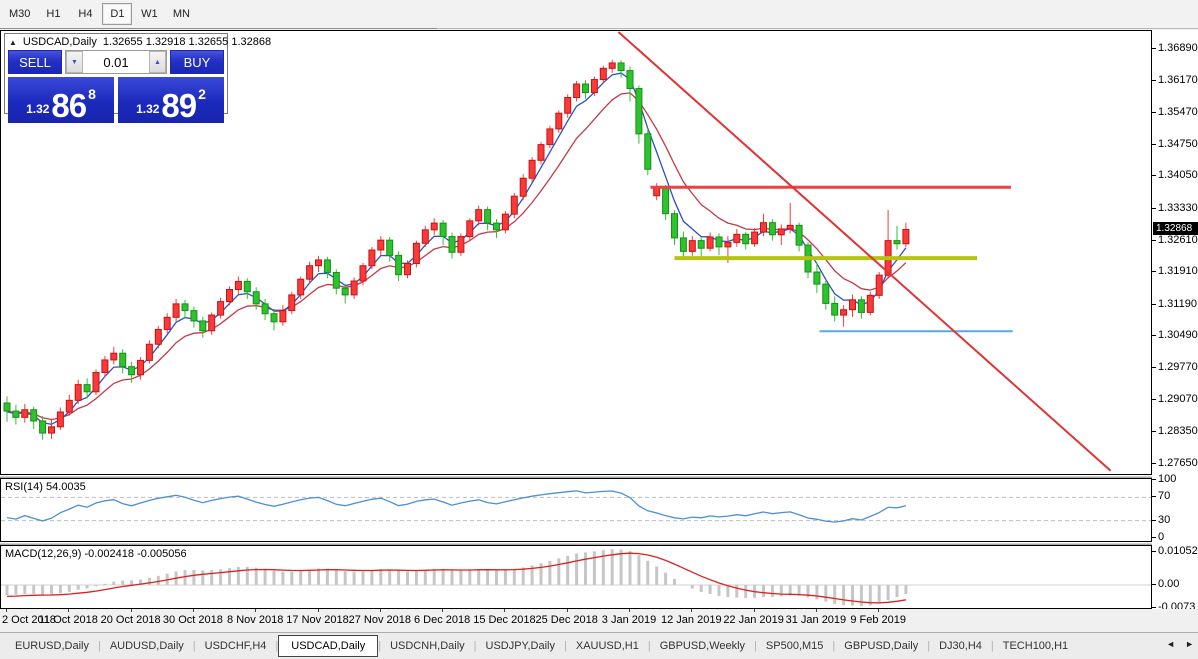 The height and width of the screenshot is (659, 1198). I want to click on timeframe-button-h4: H4, so click(85, 14).